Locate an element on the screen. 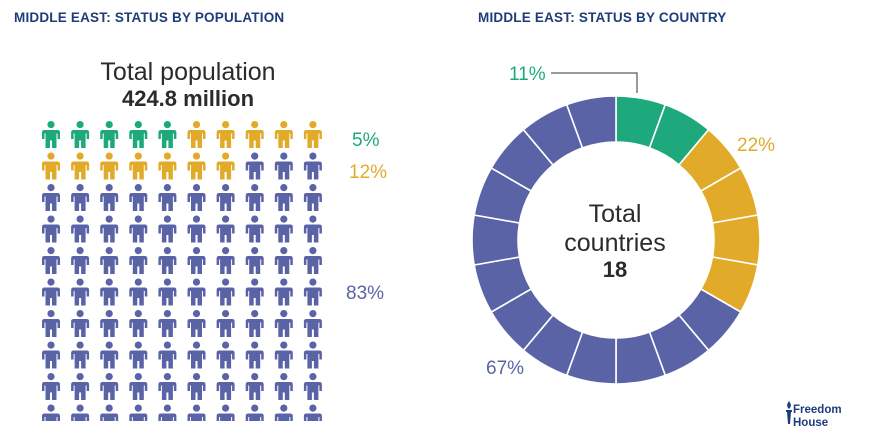 The width and height of the screenshot is (870, 440). population-not-free-percent: 83% is located at coordinates (365, 293).